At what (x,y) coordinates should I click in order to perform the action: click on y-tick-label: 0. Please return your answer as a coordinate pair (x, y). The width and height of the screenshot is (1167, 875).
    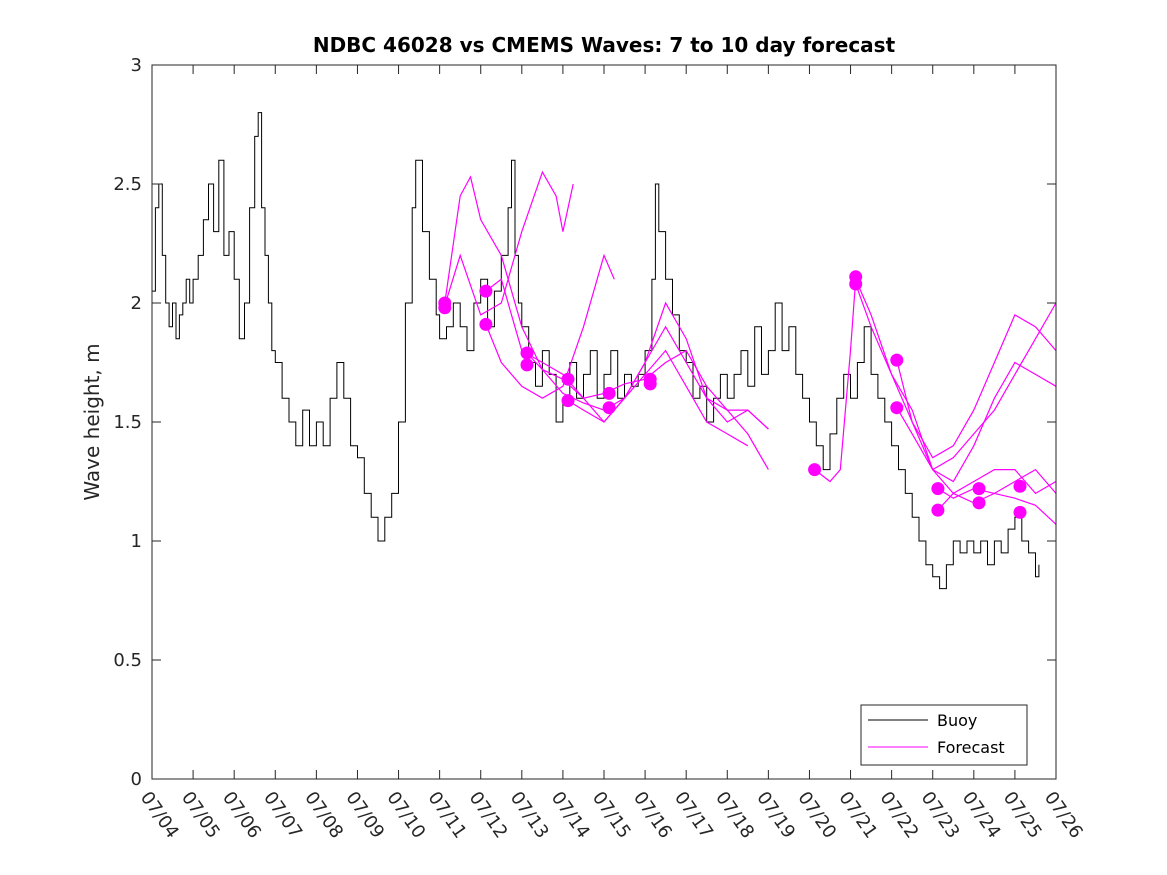
    Looking at the image, I should click on (136, 779).